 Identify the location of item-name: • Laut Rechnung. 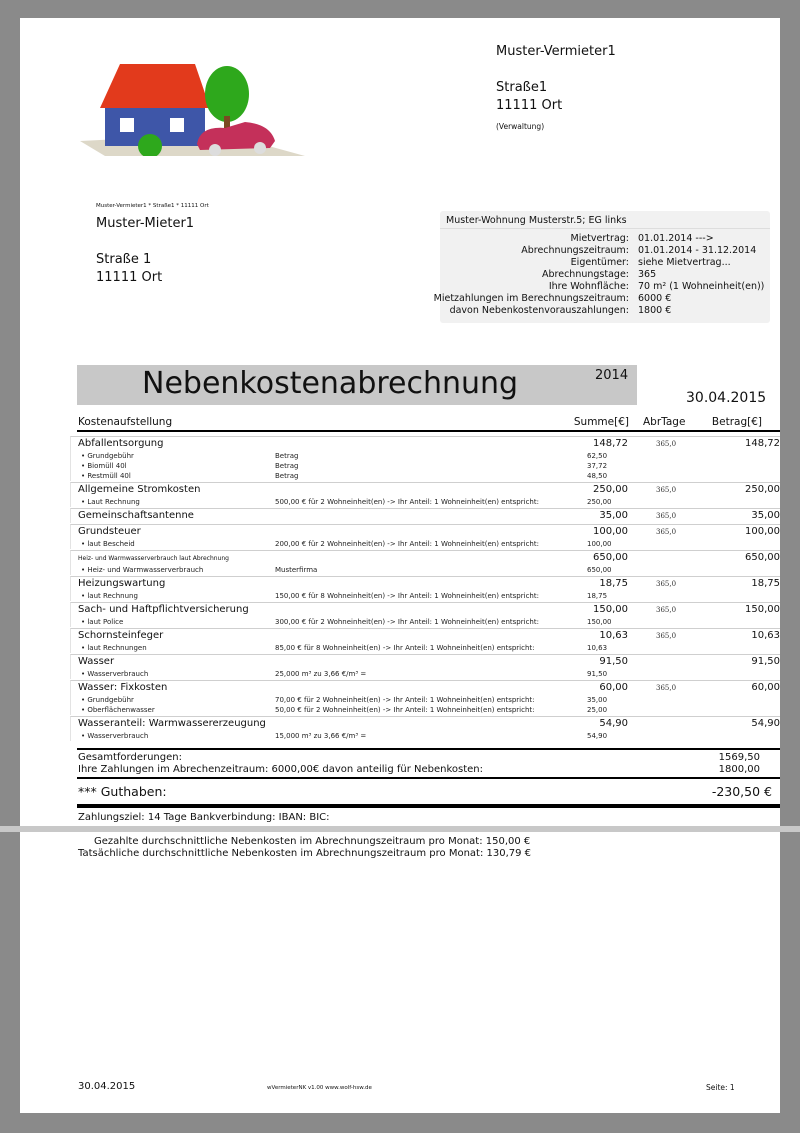
(110, 502).